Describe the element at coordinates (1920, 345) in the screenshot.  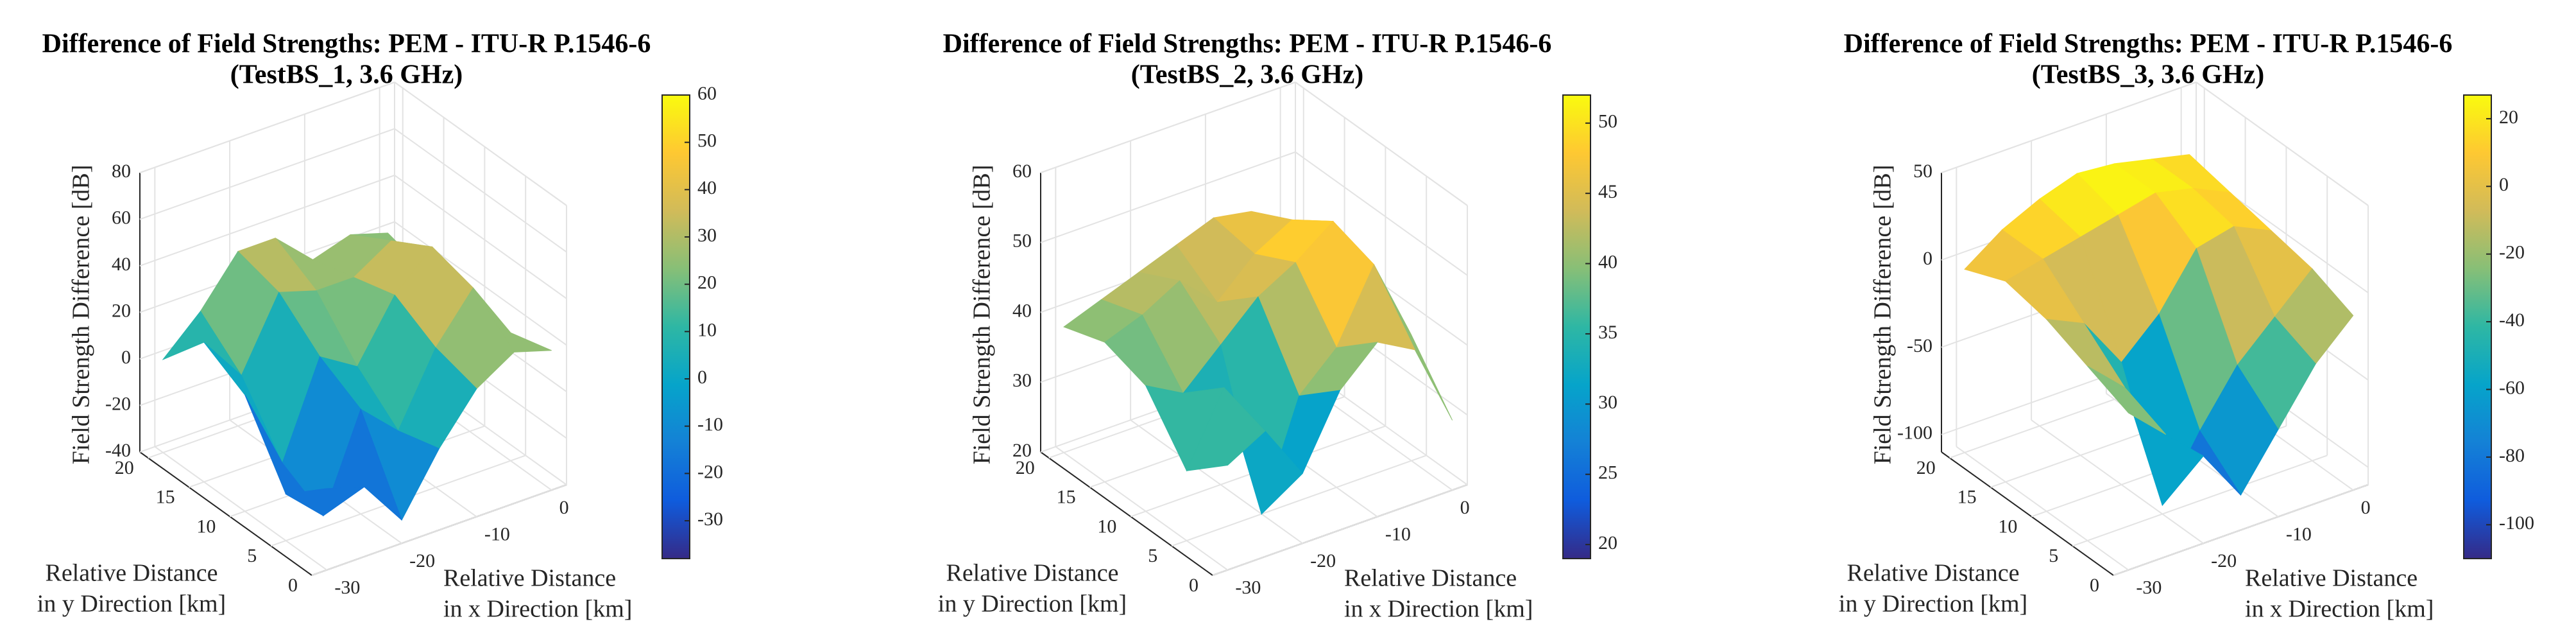
I see `z-tick-label: -50` at that location.